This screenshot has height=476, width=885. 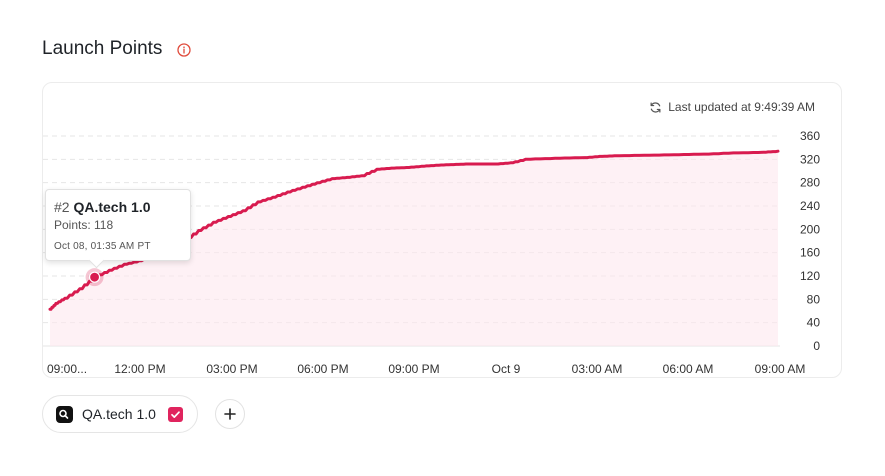 What do you see at coordinates (810, 136) in the screenshot?
I see `y-tick-label: 360` at bounding box center [810, 136].